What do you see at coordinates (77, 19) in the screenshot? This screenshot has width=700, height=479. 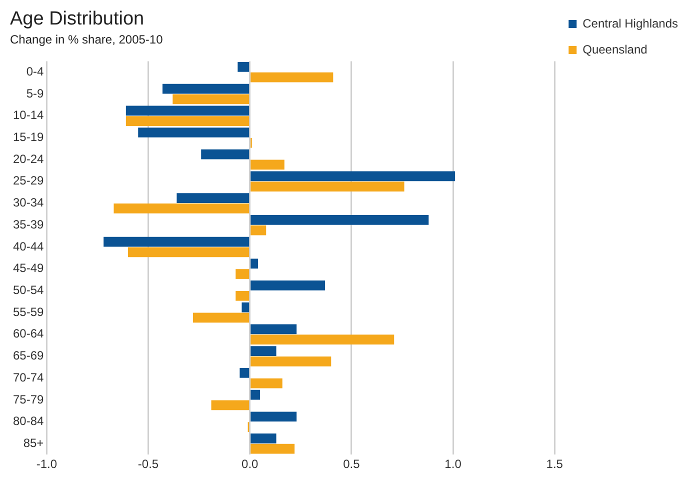 I see `chart-title: Age Distribution` at bounding box center [77, 19].